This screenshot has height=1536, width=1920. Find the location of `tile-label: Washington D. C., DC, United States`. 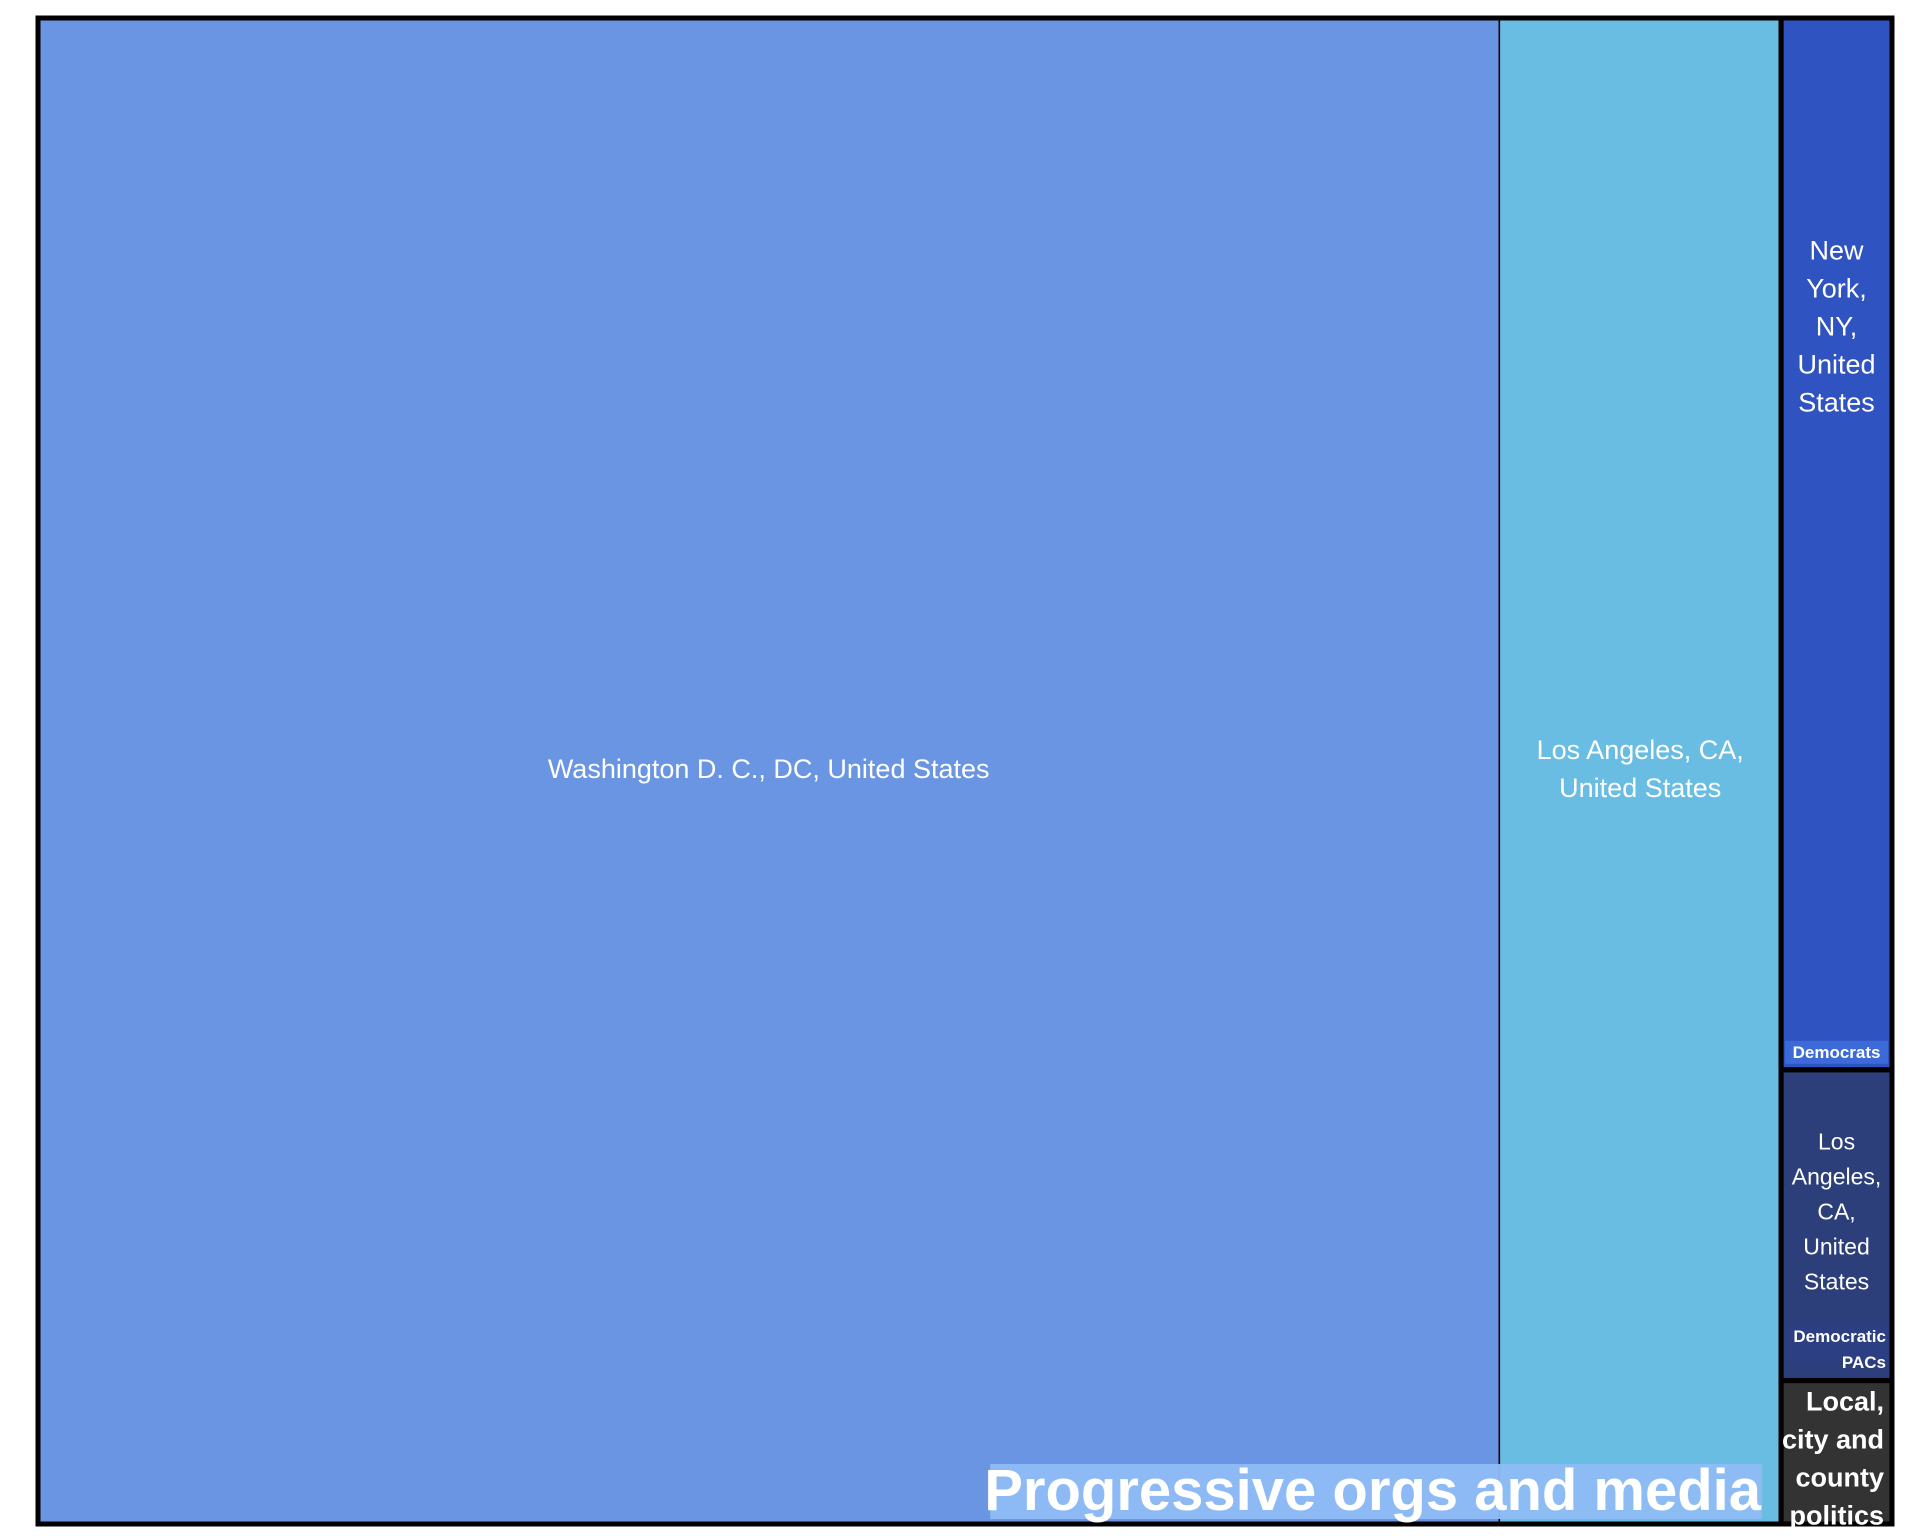

tile-label: Washington D. C., DC, United States is located at coordinates (769, 769).